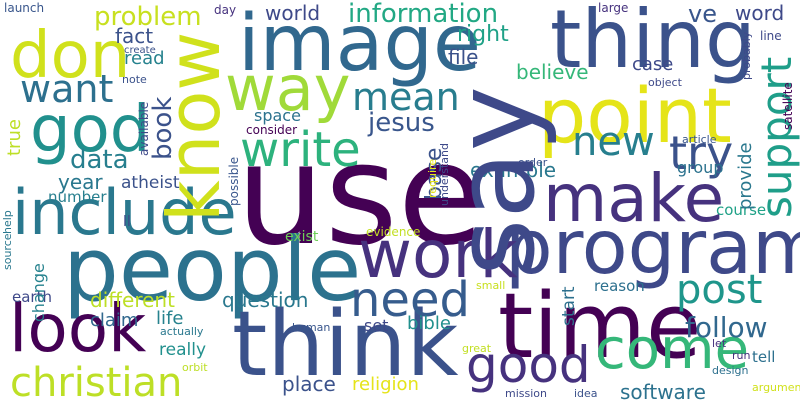 This screenshot has height=400, width=800. Describe the element at coordinates (764, 357) in the screenshot. I see `word-tell: tell` at that location.